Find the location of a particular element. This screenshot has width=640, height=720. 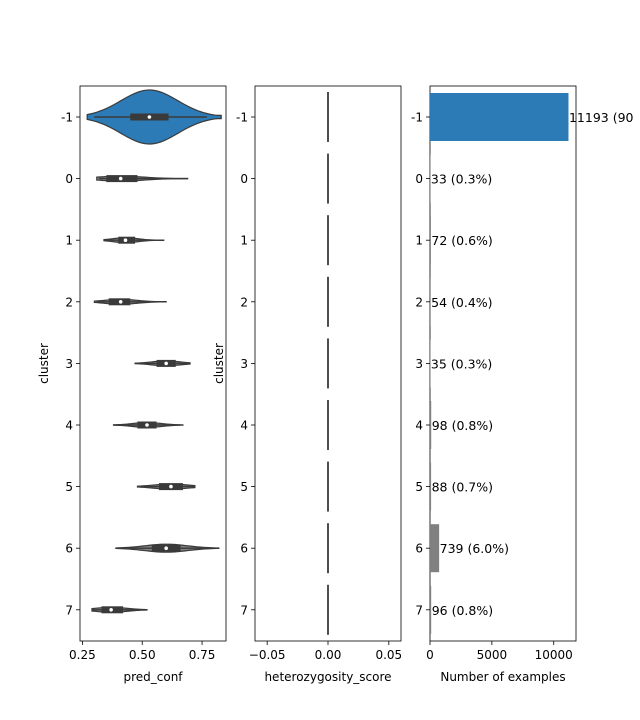

bar-data-label: 96 (0.8%) is located at coordinates (462, 610).